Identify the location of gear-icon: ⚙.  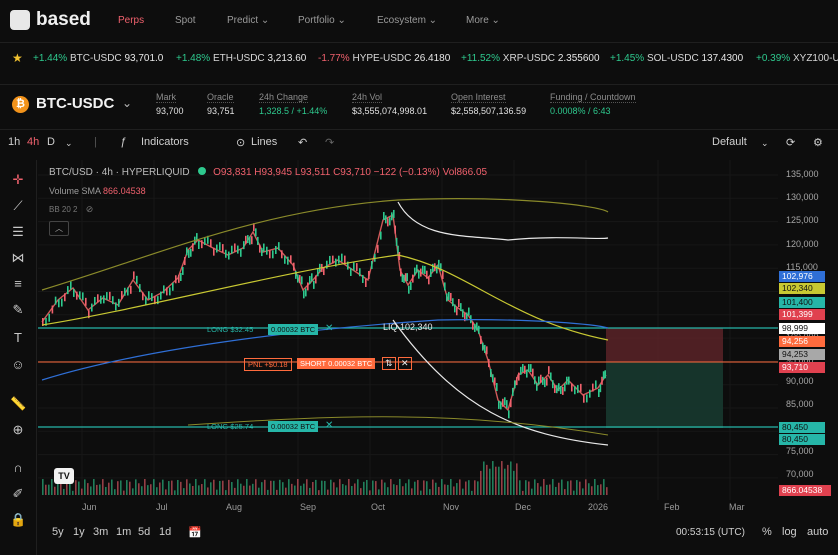
(818, 143).